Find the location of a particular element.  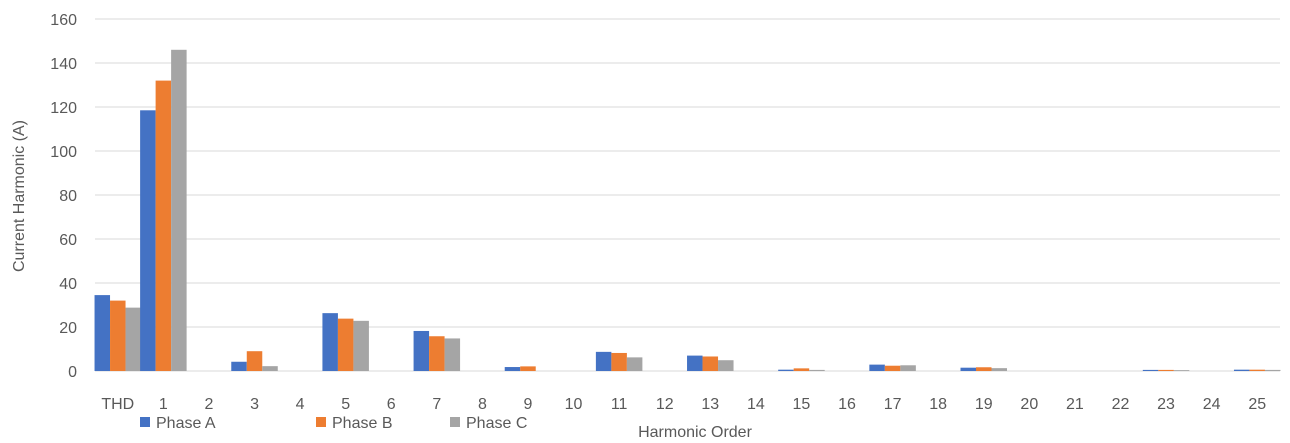

y-tick-label: 120 is located at coordinates (63, 108).